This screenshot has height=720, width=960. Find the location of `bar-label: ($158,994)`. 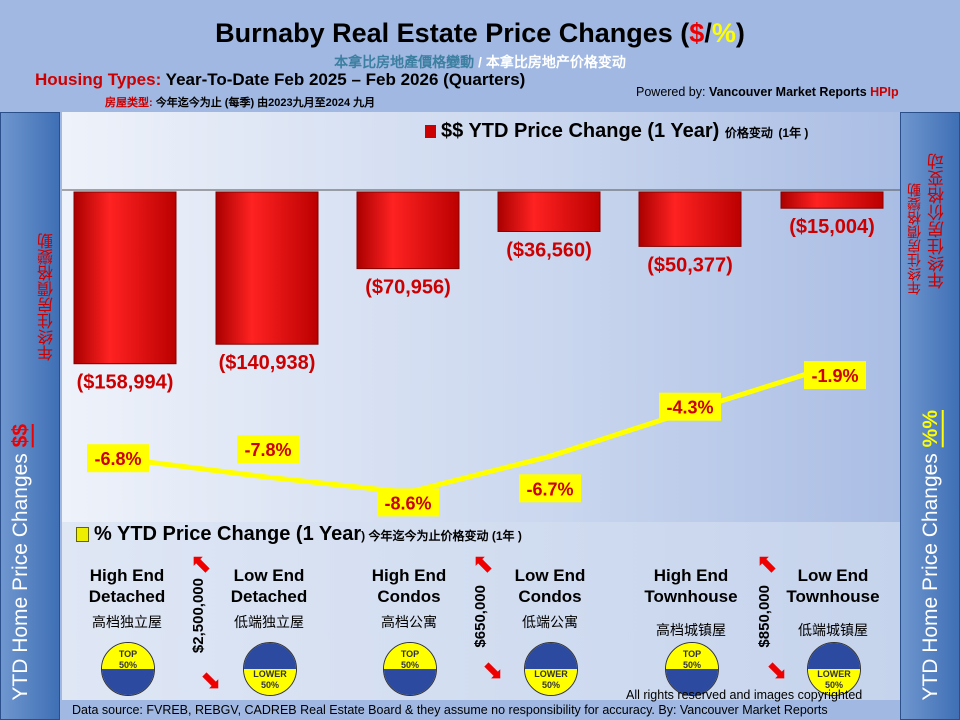

bar-label: ($158,994) is located at coordinates (125, 383).